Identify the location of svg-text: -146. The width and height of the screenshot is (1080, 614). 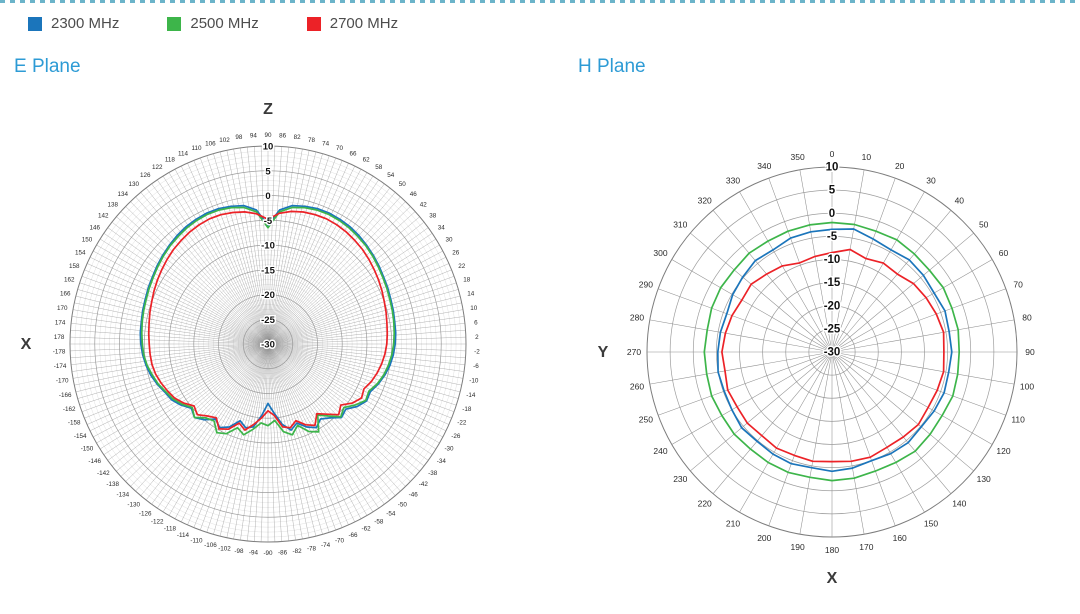
(94, 461).